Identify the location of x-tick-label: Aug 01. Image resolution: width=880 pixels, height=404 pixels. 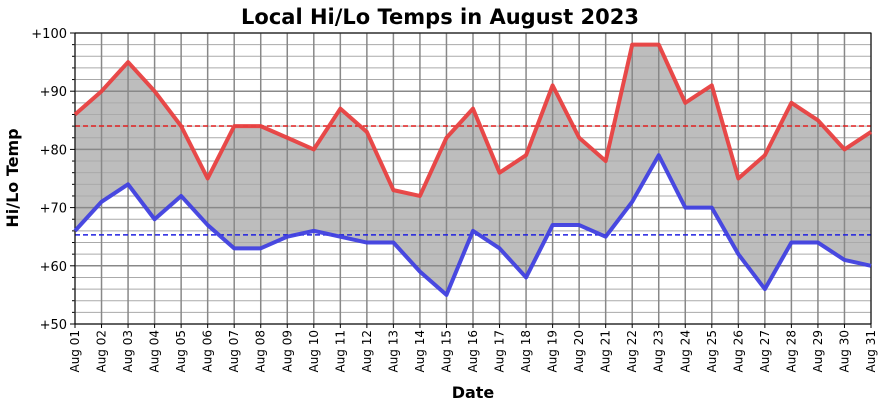
(75, 351).